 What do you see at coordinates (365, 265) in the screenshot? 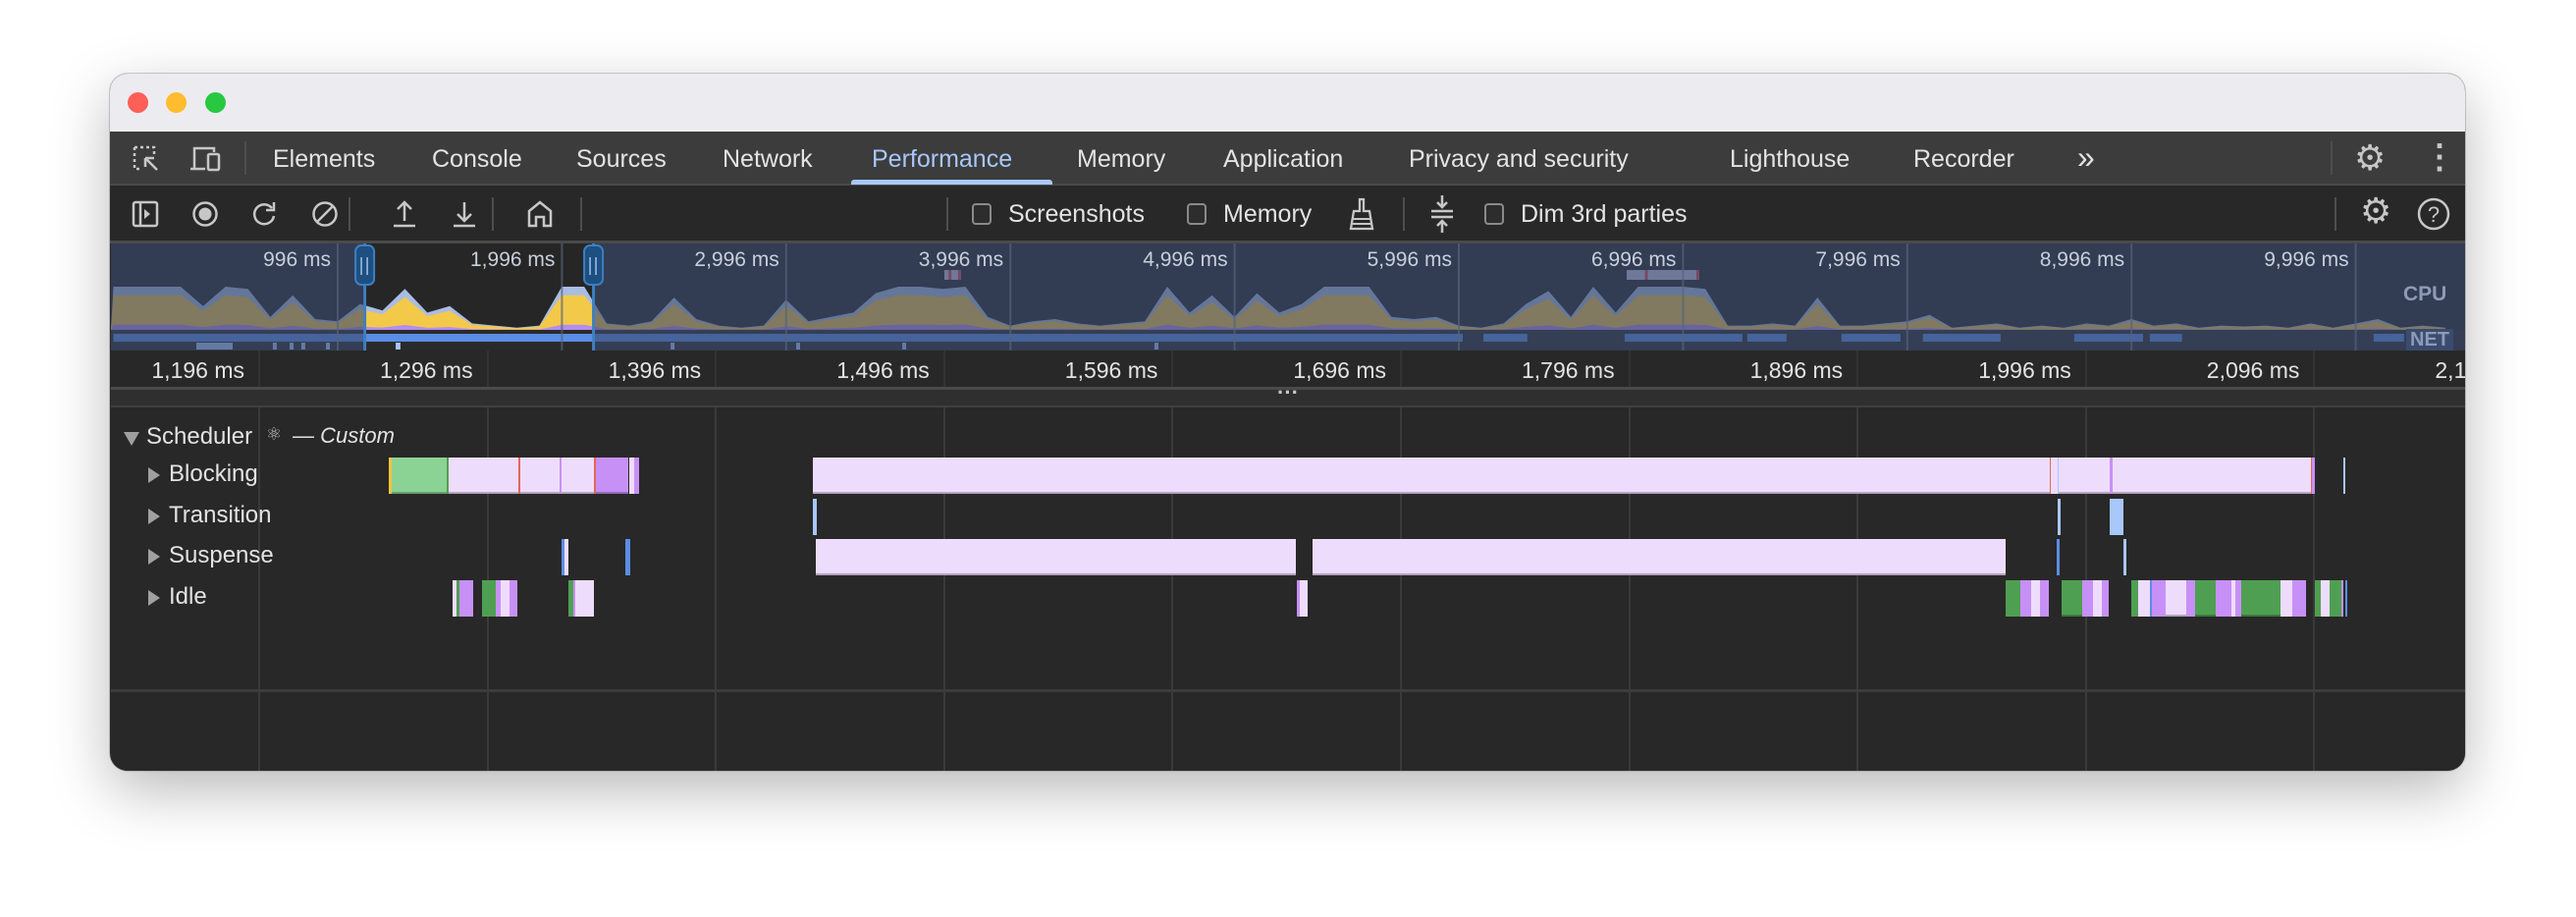
I see `selection-left-handle` at bounding box center [365, 265].